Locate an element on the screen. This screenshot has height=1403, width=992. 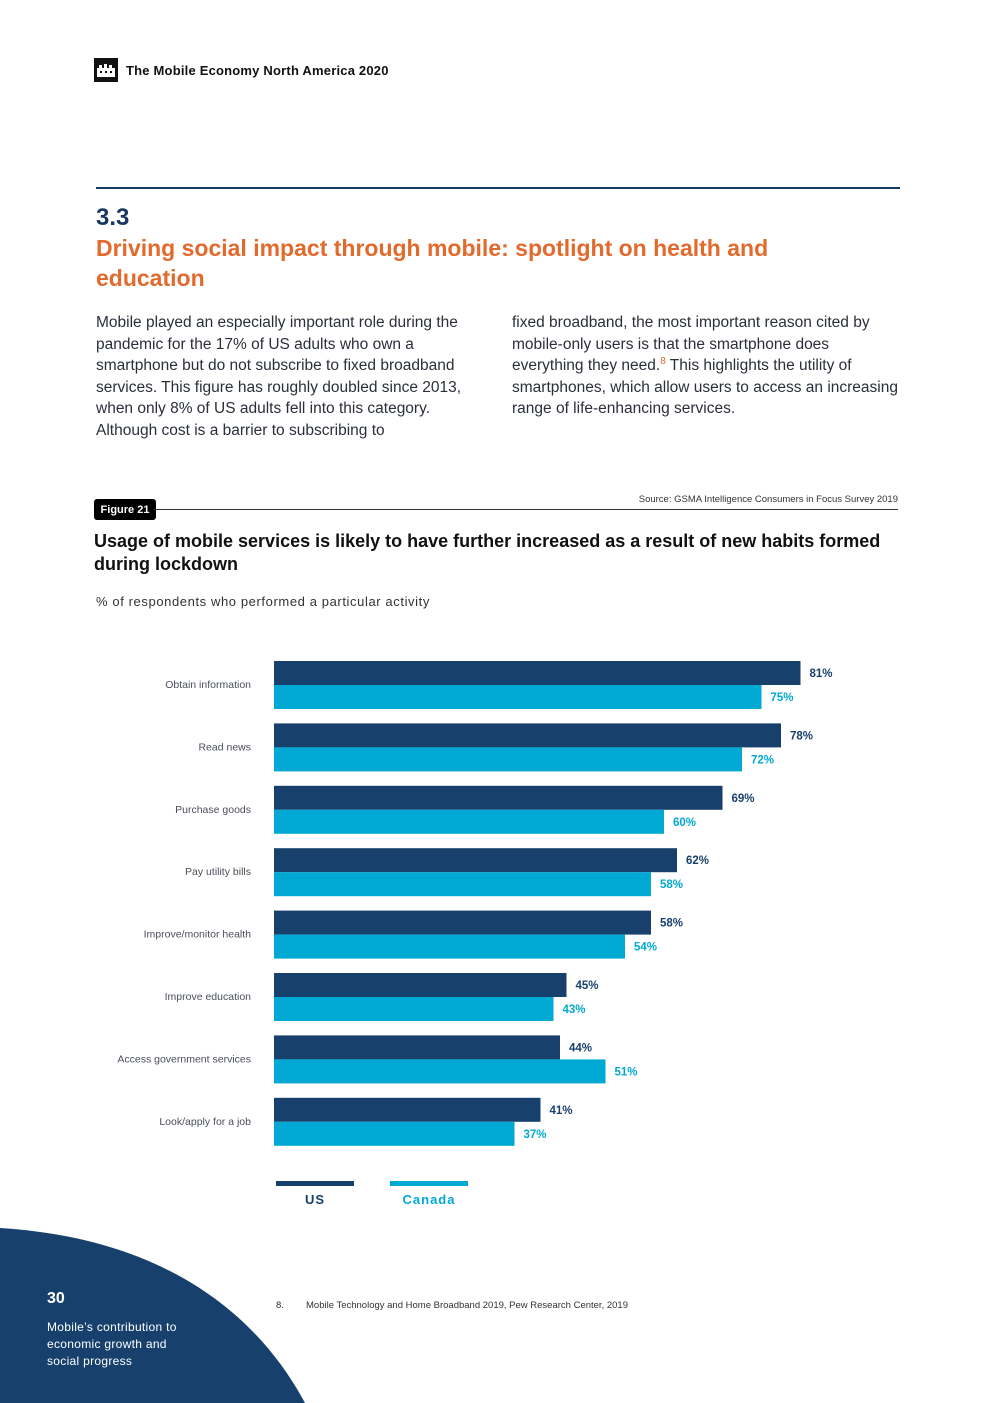
bar-canada-look-apply-for-a-job is located at coordinates (394, 1133).